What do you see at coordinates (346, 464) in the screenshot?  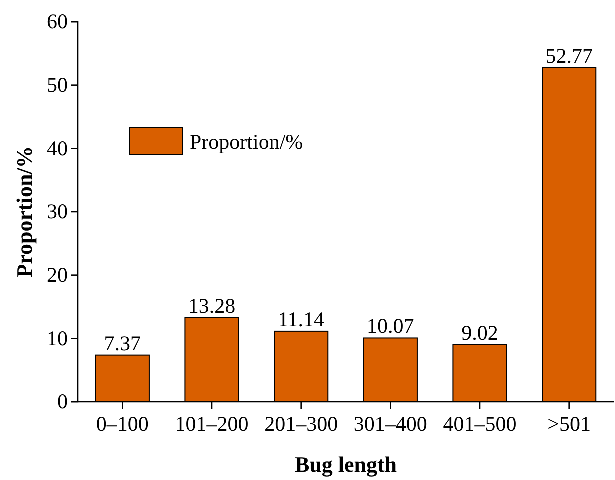 I see `x-axis-title: Bug length` at bounding box center [346, 464].